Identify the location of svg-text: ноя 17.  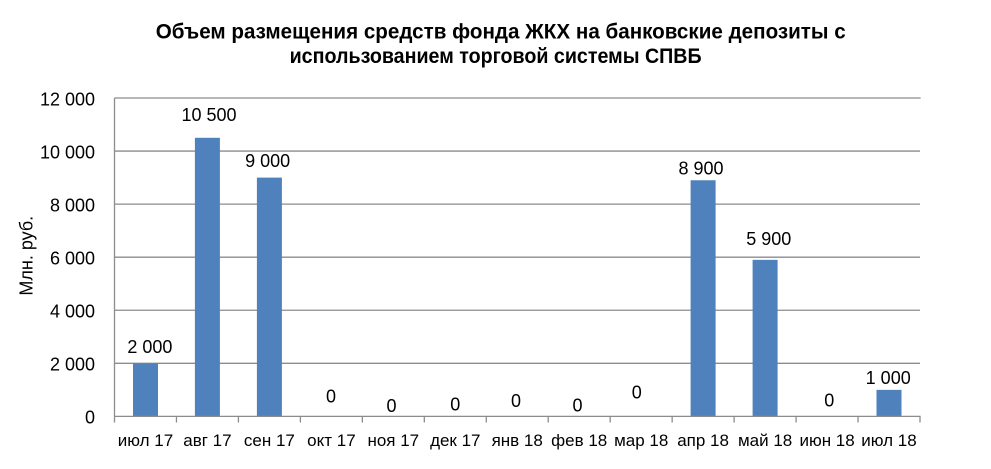
(393, 440).